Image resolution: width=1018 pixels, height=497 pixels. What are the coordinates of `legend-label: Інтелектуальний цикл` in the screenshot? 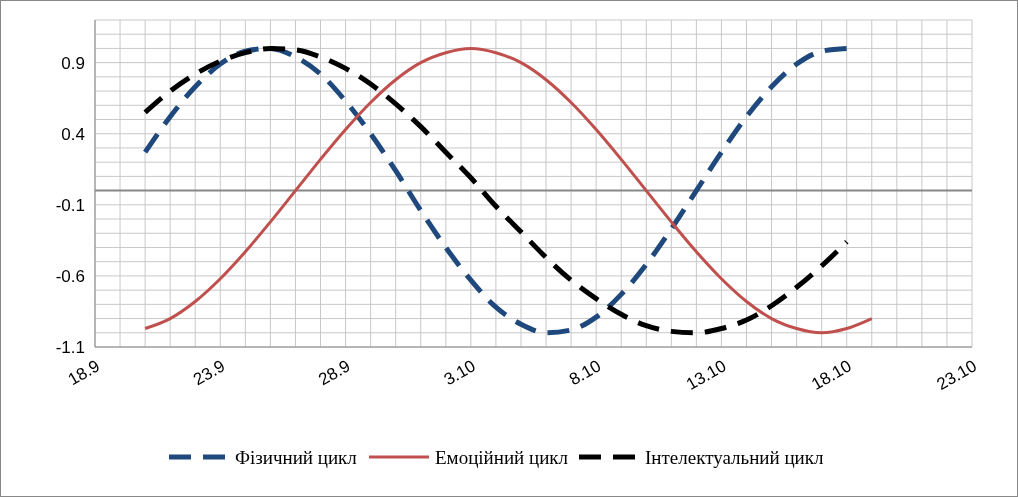 It's located at (734, 457).